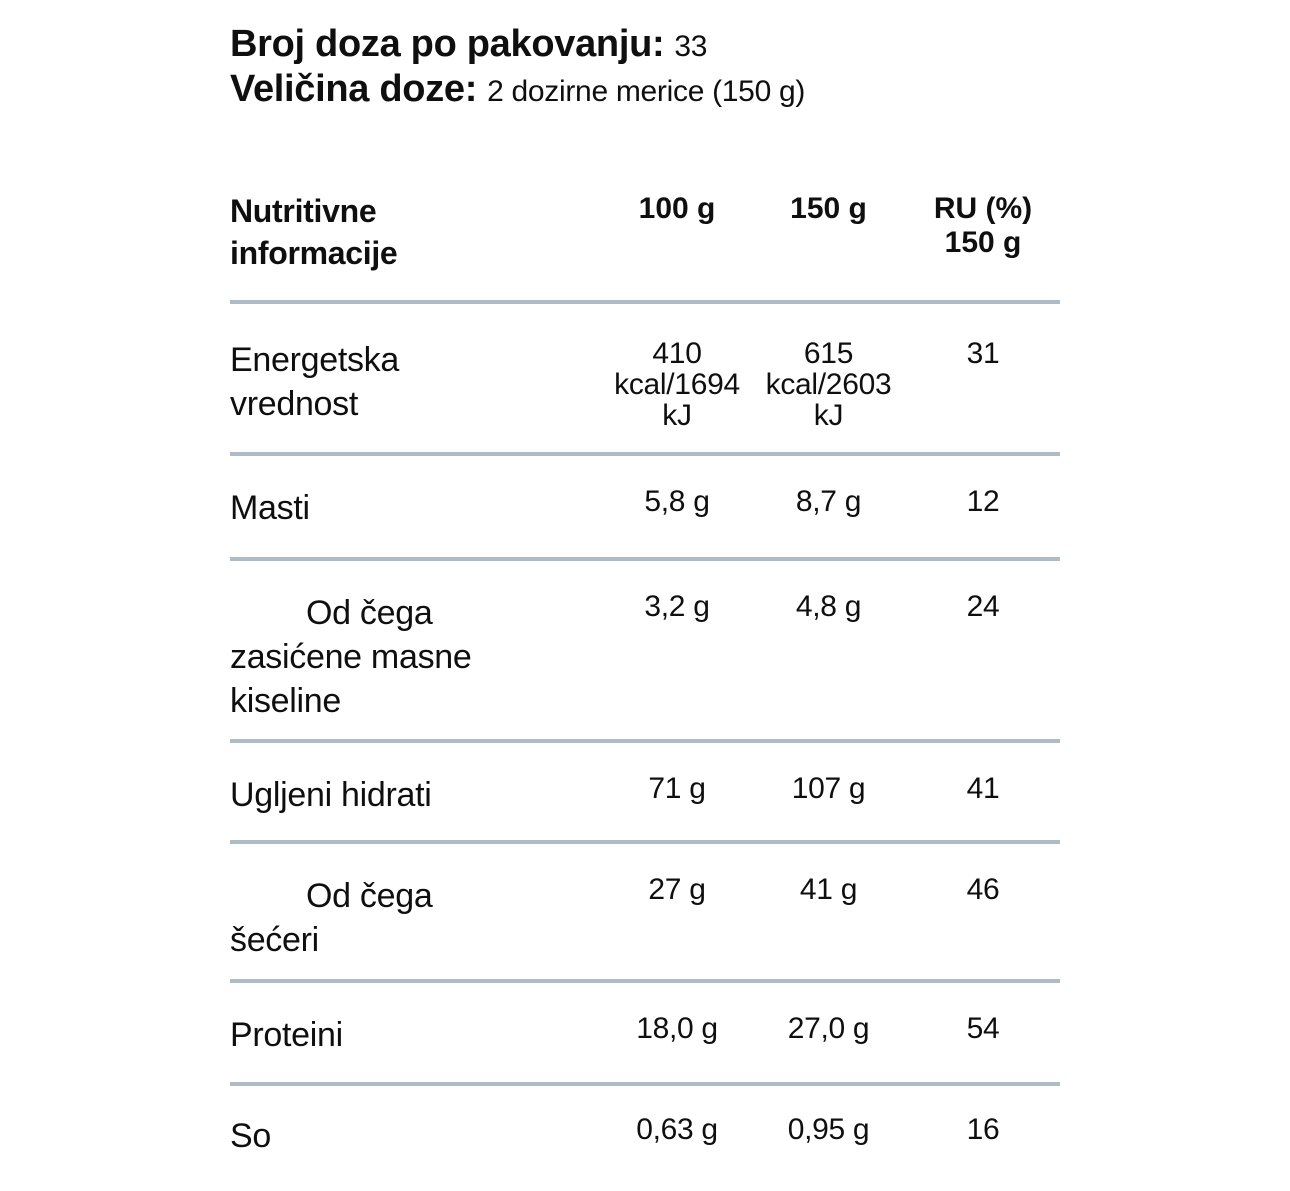 Image resolution: width=1290 pixels, height=1191 pixels. Describe the element at coordinates (645, 911) in the screenshot. I see `table-row-sugars: Od čega šećeri 27 g 41 g 46` at that location.